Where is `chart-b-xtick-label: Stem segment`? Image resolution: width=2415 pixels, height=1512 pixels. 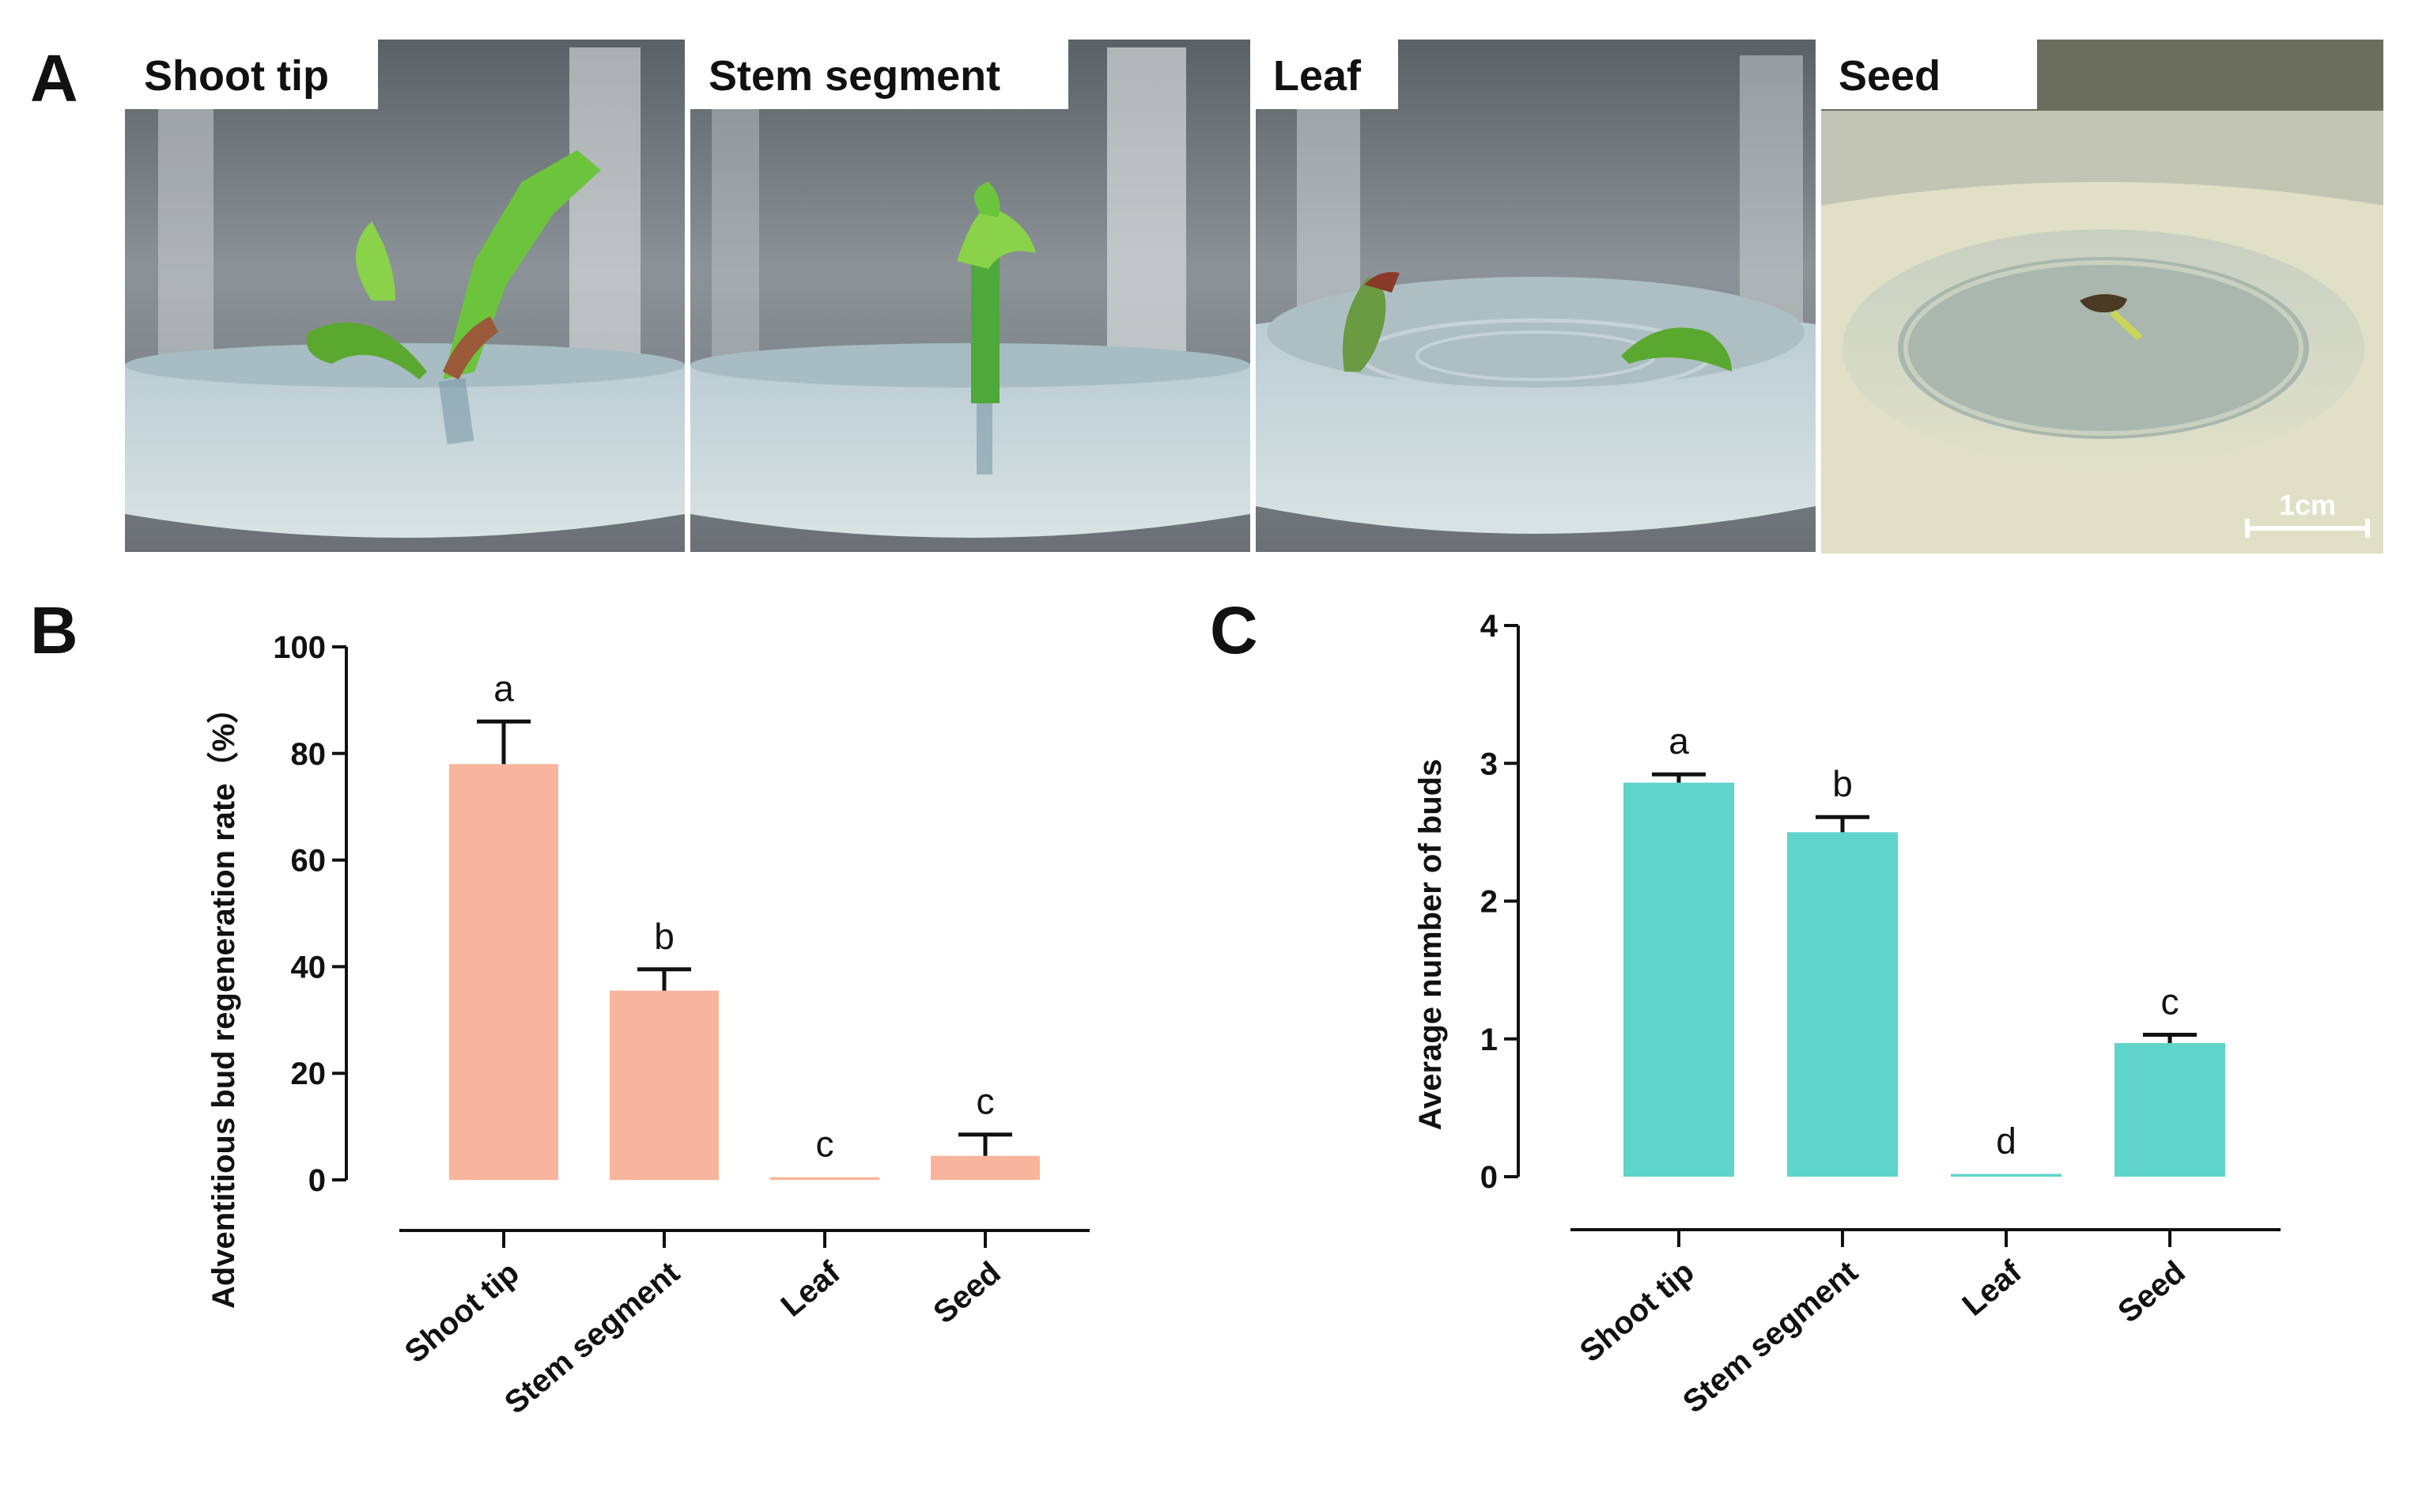 chart-b-xtick-label: Stem segment is located at coordinates (592, 1337).